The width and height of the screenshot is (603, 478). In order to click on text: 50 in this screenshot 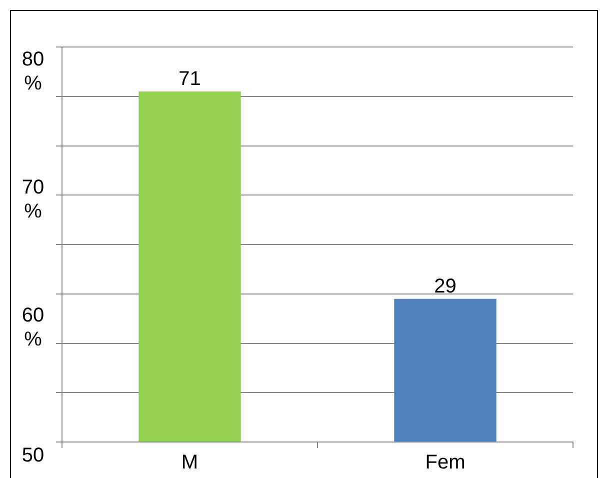, I will do `click(33, 455)`.